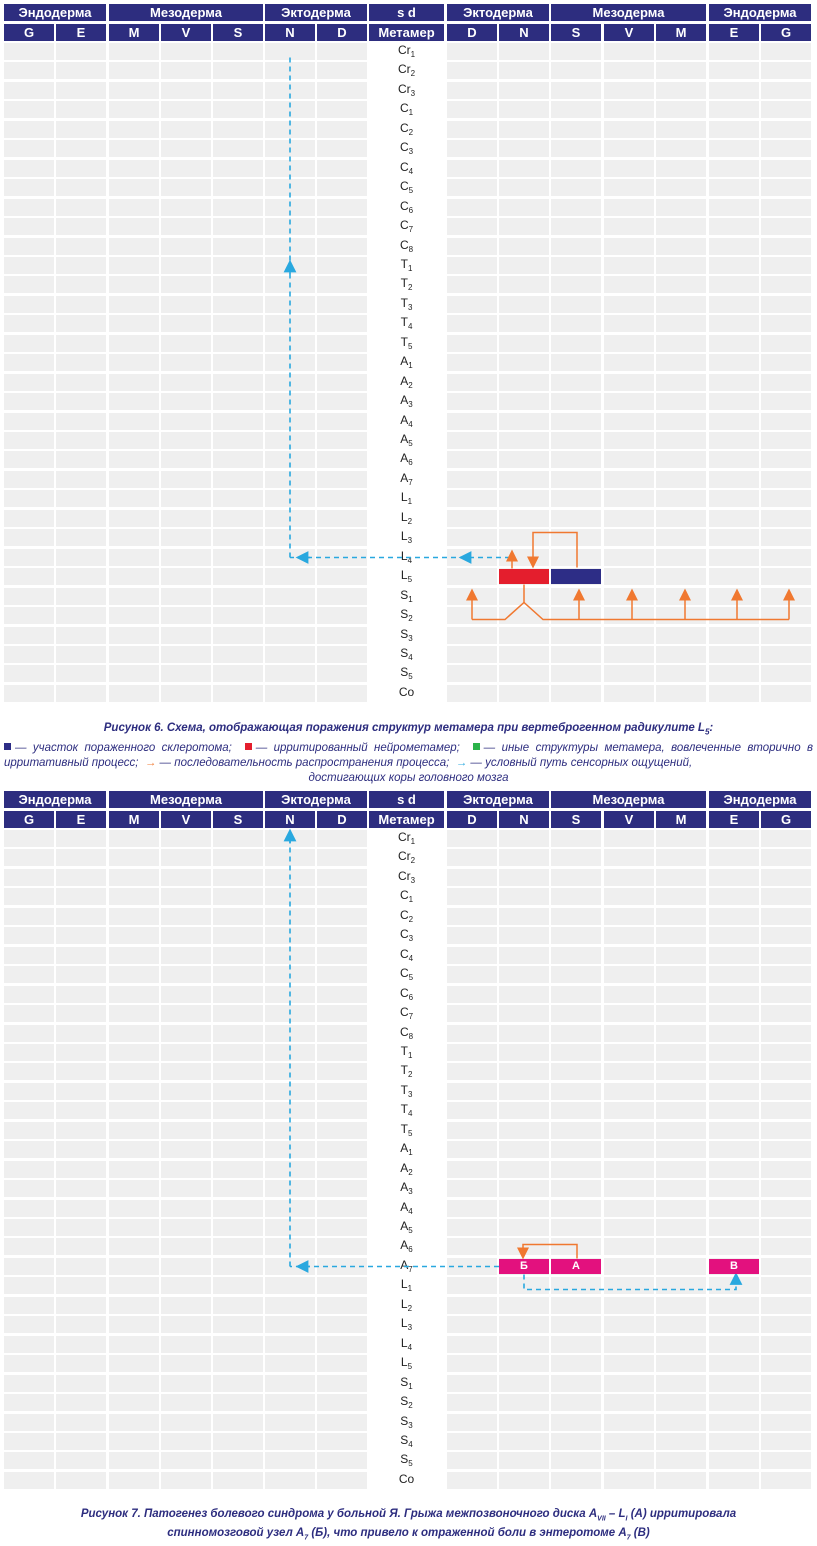 Image resolution: width=817 pixels, height=1546 pixels. Describe the element at coordinates (581, 763) in the screenshot. I see `legend-sensory-text: — условный путь сенсорных ощущений,` at that location.